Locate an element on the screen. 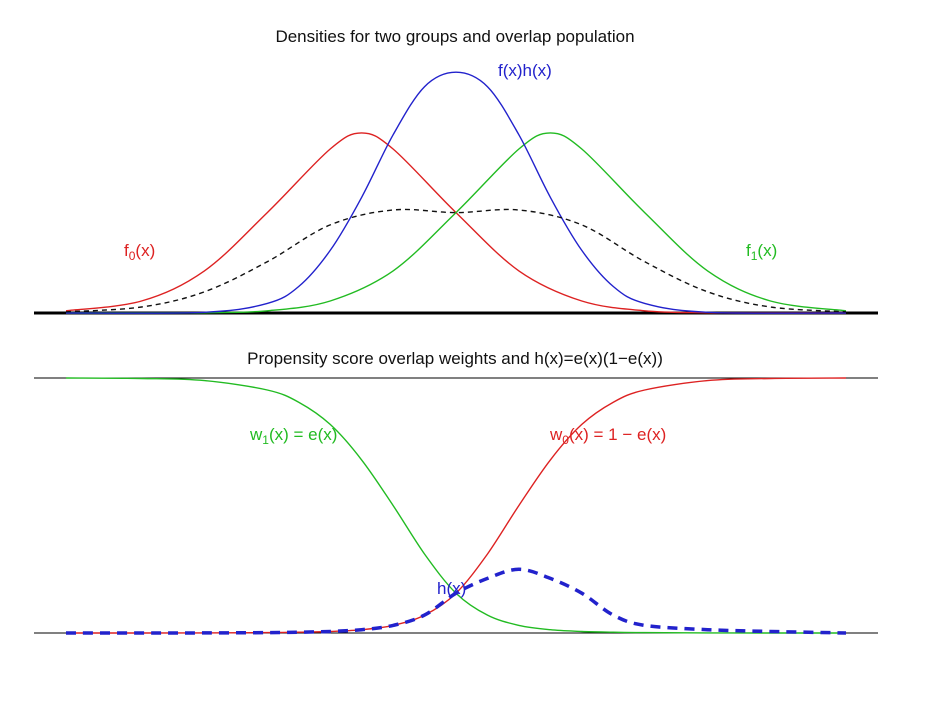 The height and width of the screenshot is (709, 929). label-f1: f1(x) is located at coordinates (761, 252).